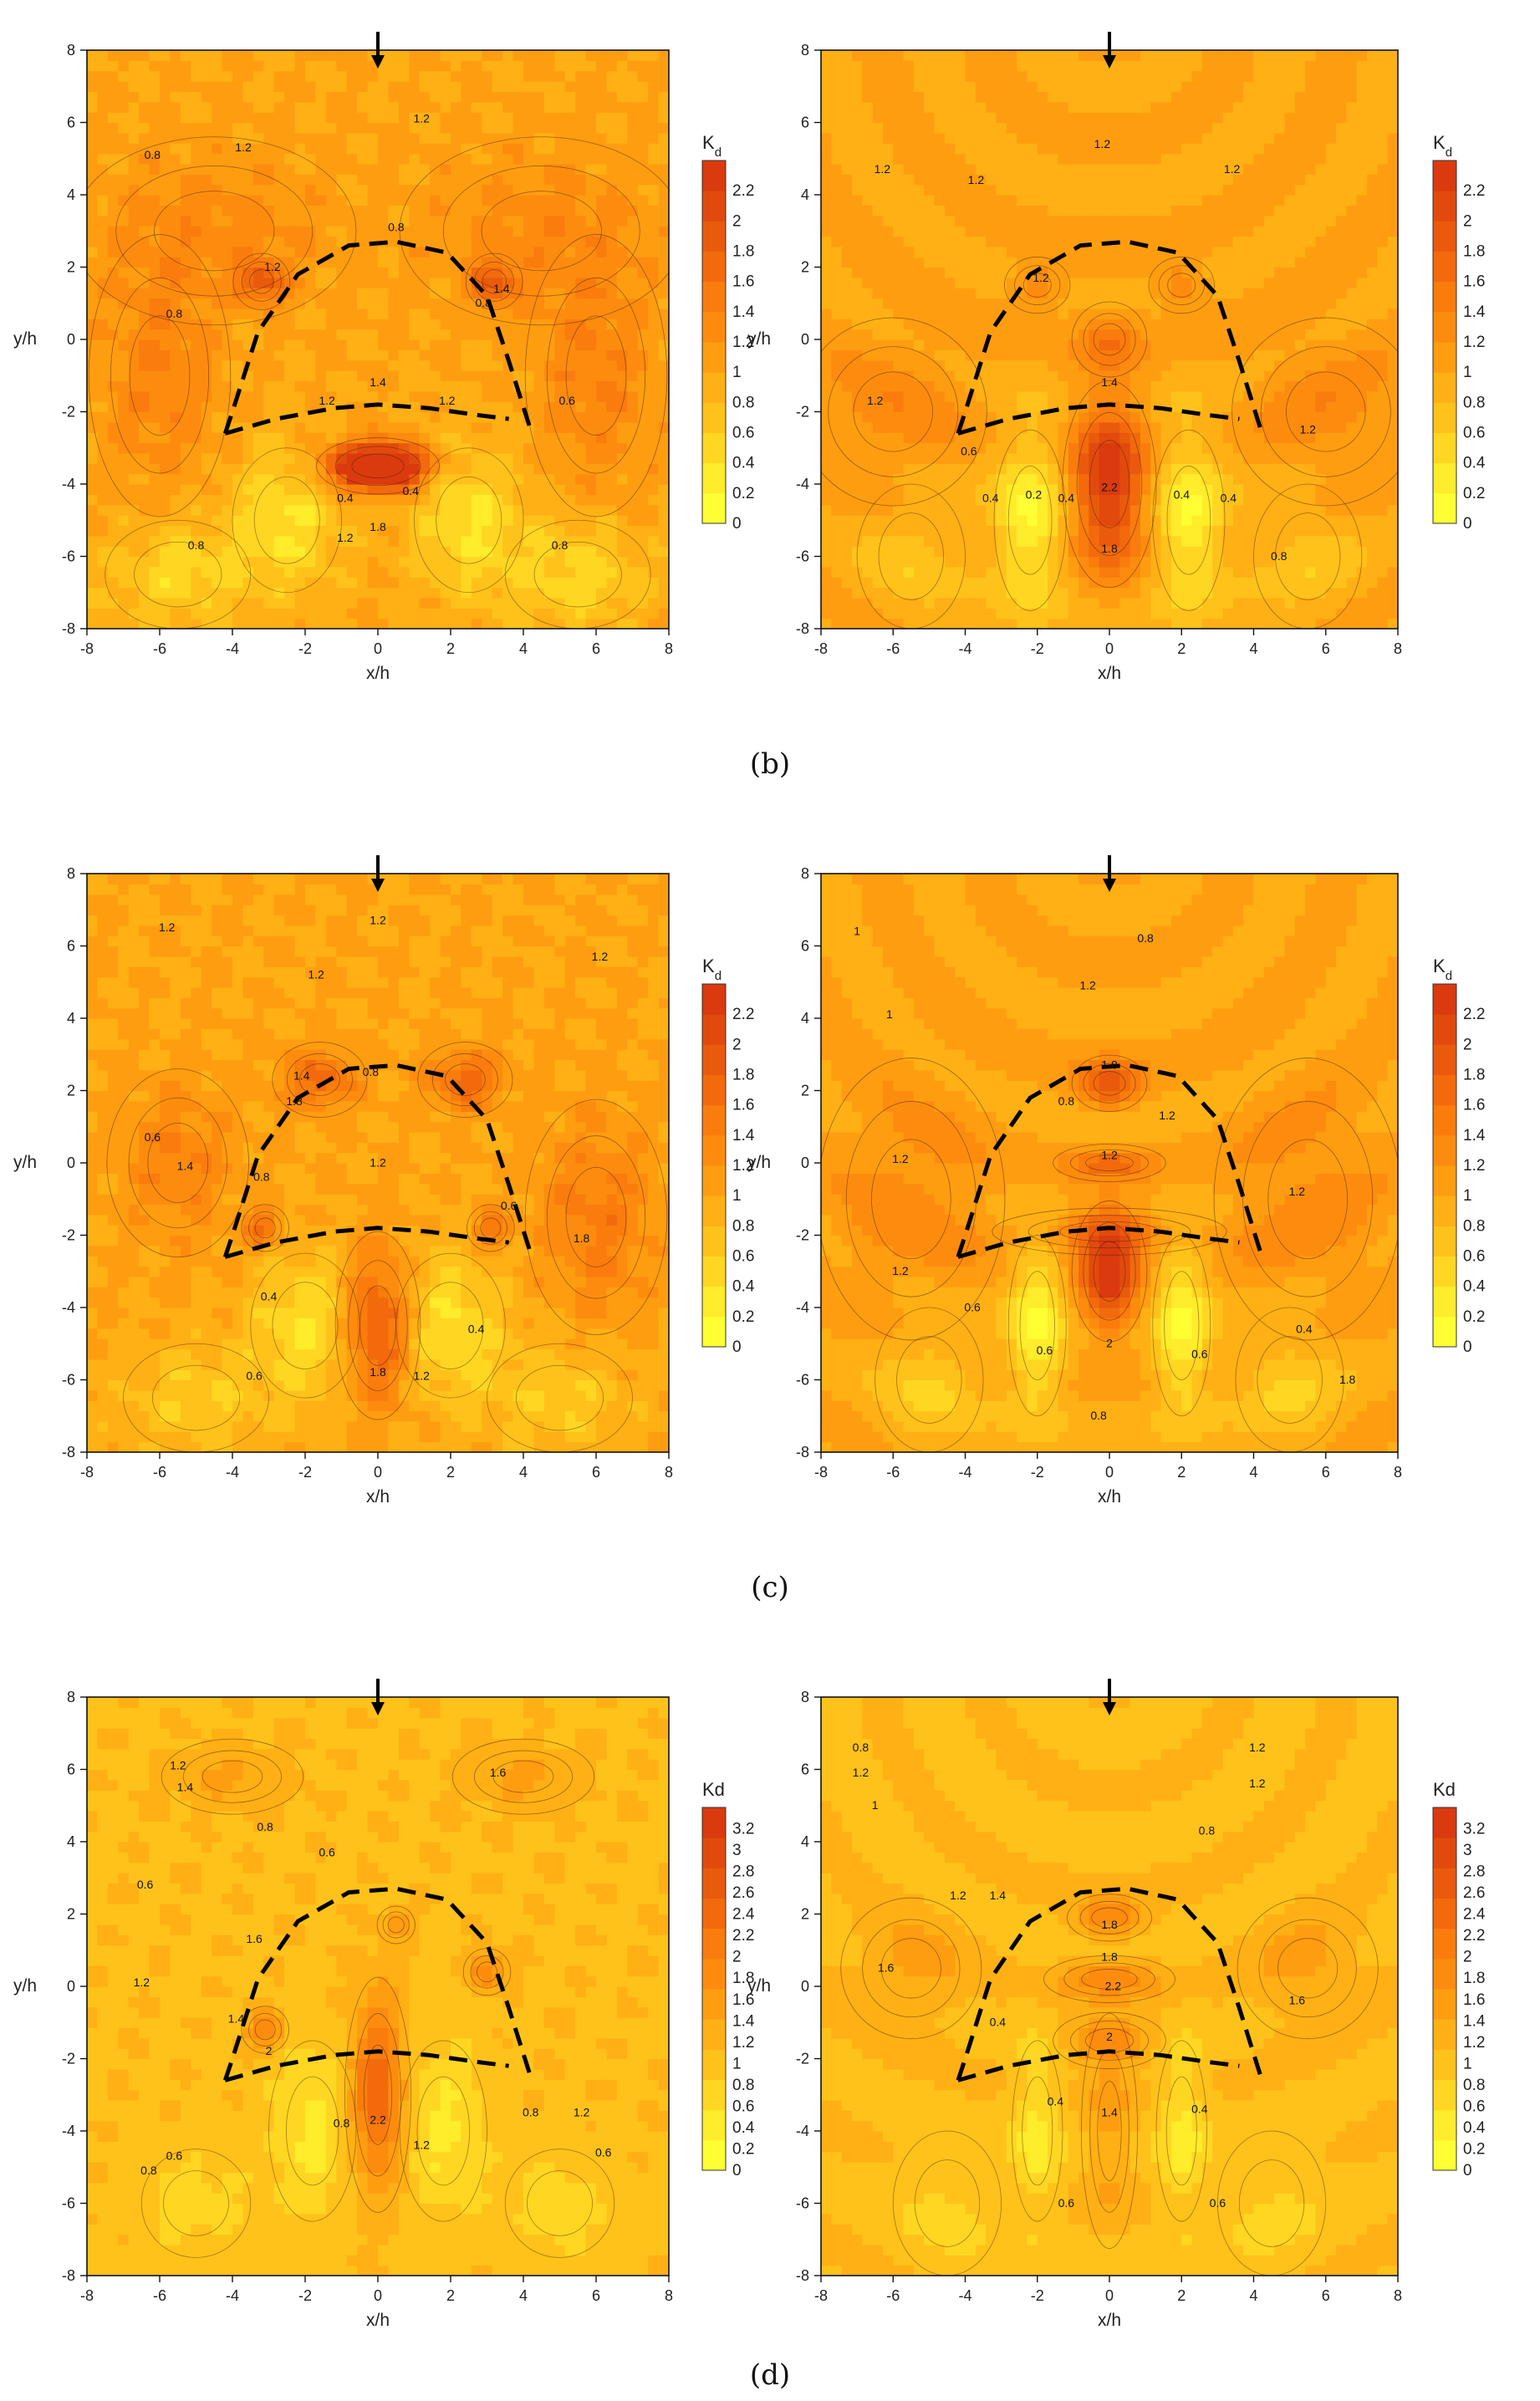  Describe the element at coordinates (68, 412) in the screenshot. I see `y-tick-label: -2` at that location.